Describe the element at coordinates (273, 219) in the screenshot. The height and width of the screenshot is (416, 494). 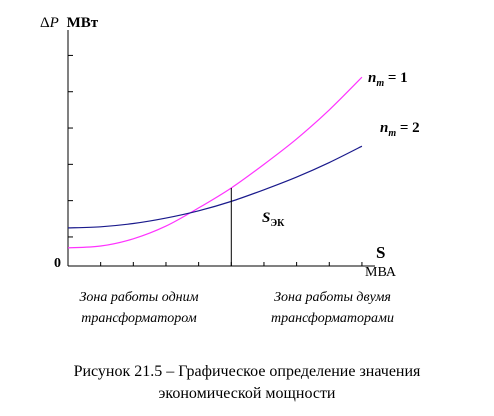
I see `economic-power-label: SЭК` at that location.